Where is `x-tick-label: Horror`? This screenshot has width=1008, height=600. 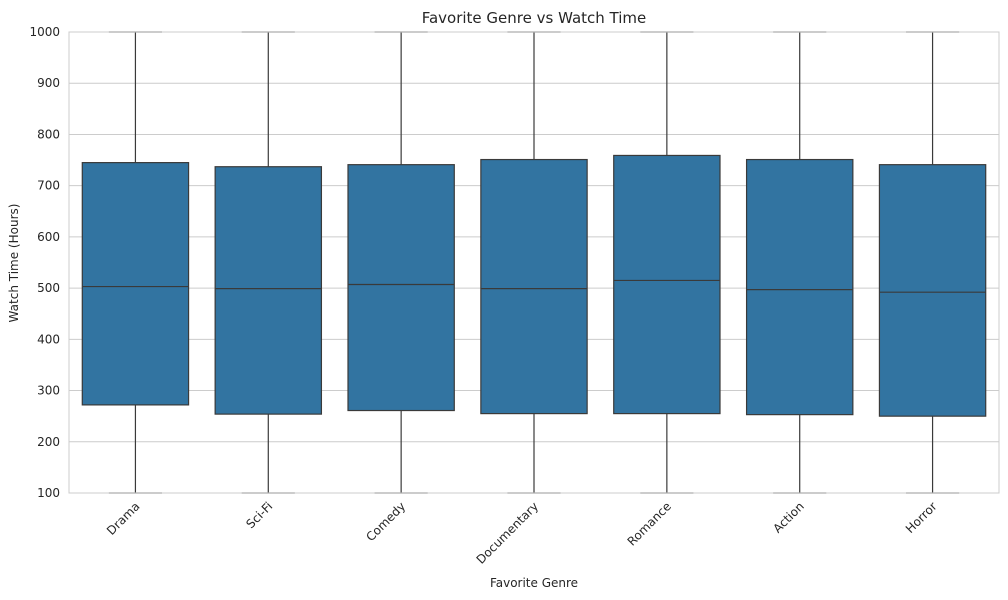 x-tick-label: Horror is located at coordinates (921, 517).